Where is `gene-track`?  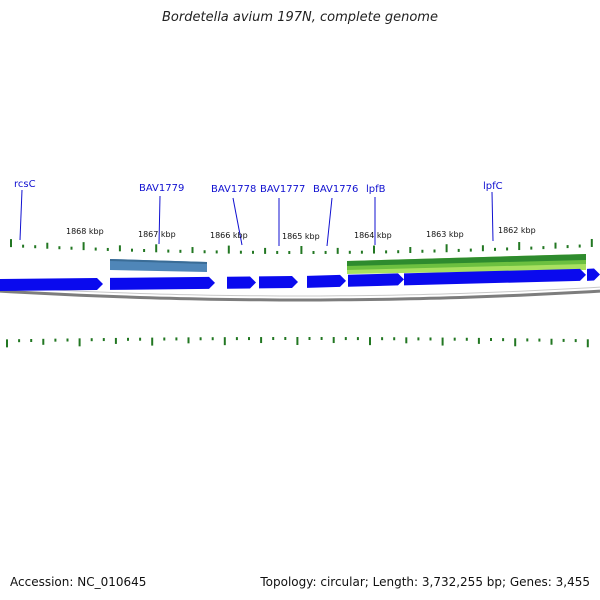 gene-track is located at coordinates (300, 279).